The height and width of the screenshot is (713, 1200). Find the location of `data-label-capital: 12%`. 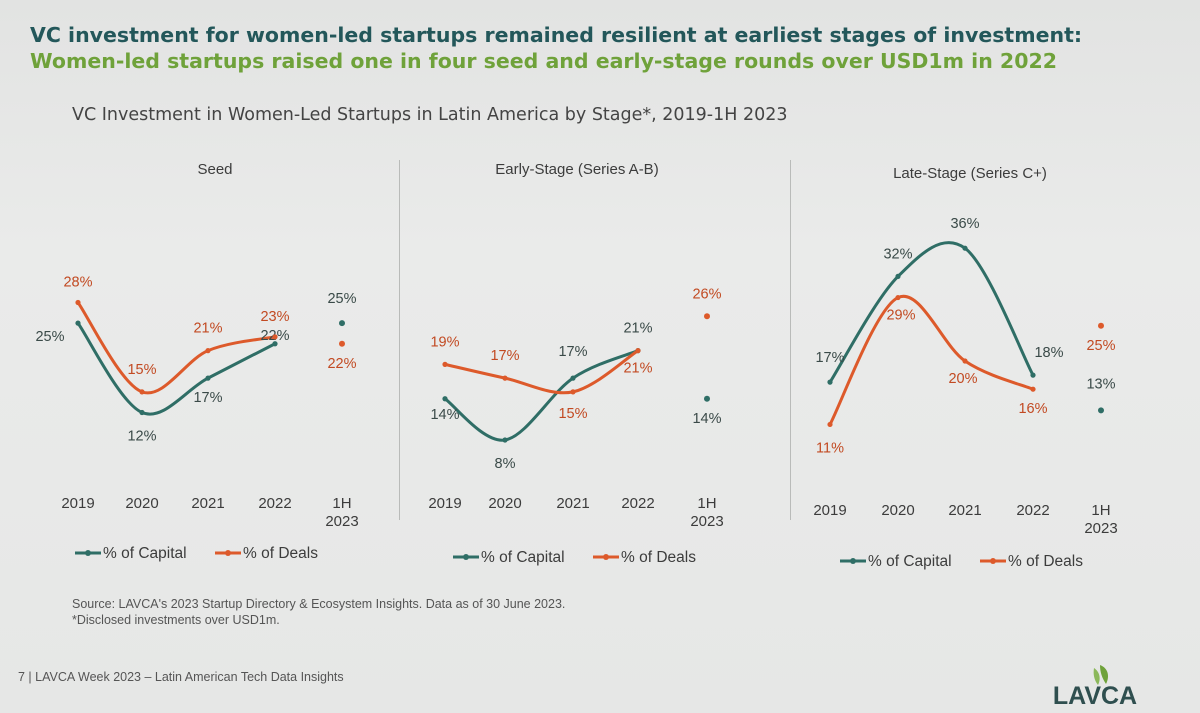

data-label-capital: 12% is located at coordinates (141, 437).